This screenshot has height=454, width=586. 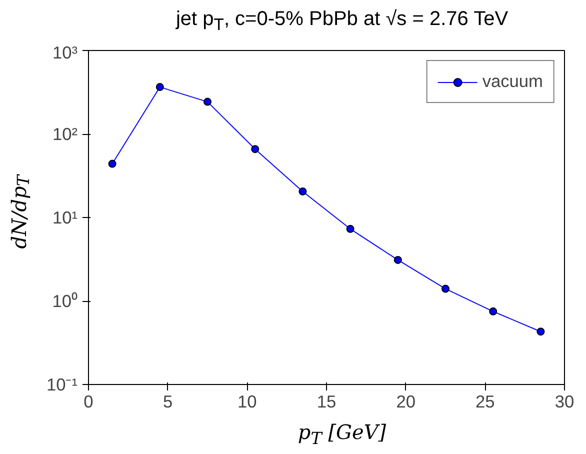 I want to click on x-tick-label: 15, so click(x=326, y=402).